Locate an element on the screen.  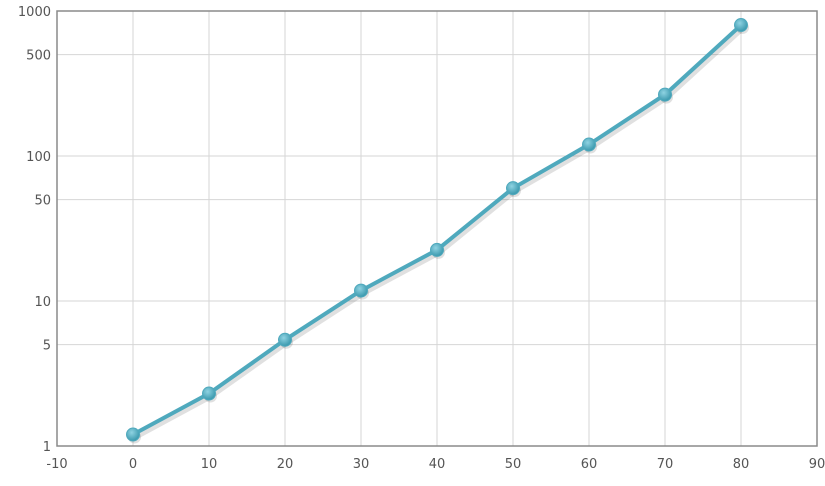
x-tick-label: 0 is located at coordinates (133, 464).